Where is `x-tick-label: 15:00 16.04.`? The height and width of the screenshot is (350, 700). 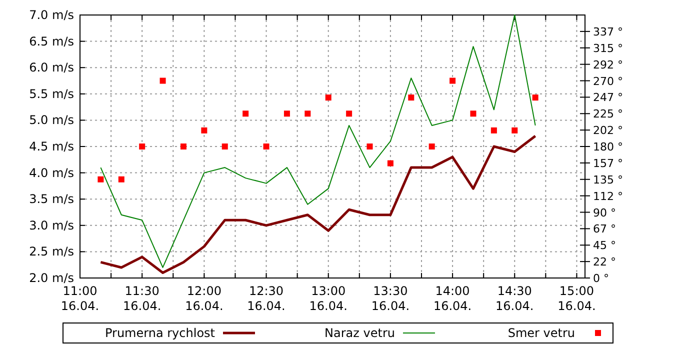
x-tick-label: 15:00 16.04. is located at coordinates (577, 298).